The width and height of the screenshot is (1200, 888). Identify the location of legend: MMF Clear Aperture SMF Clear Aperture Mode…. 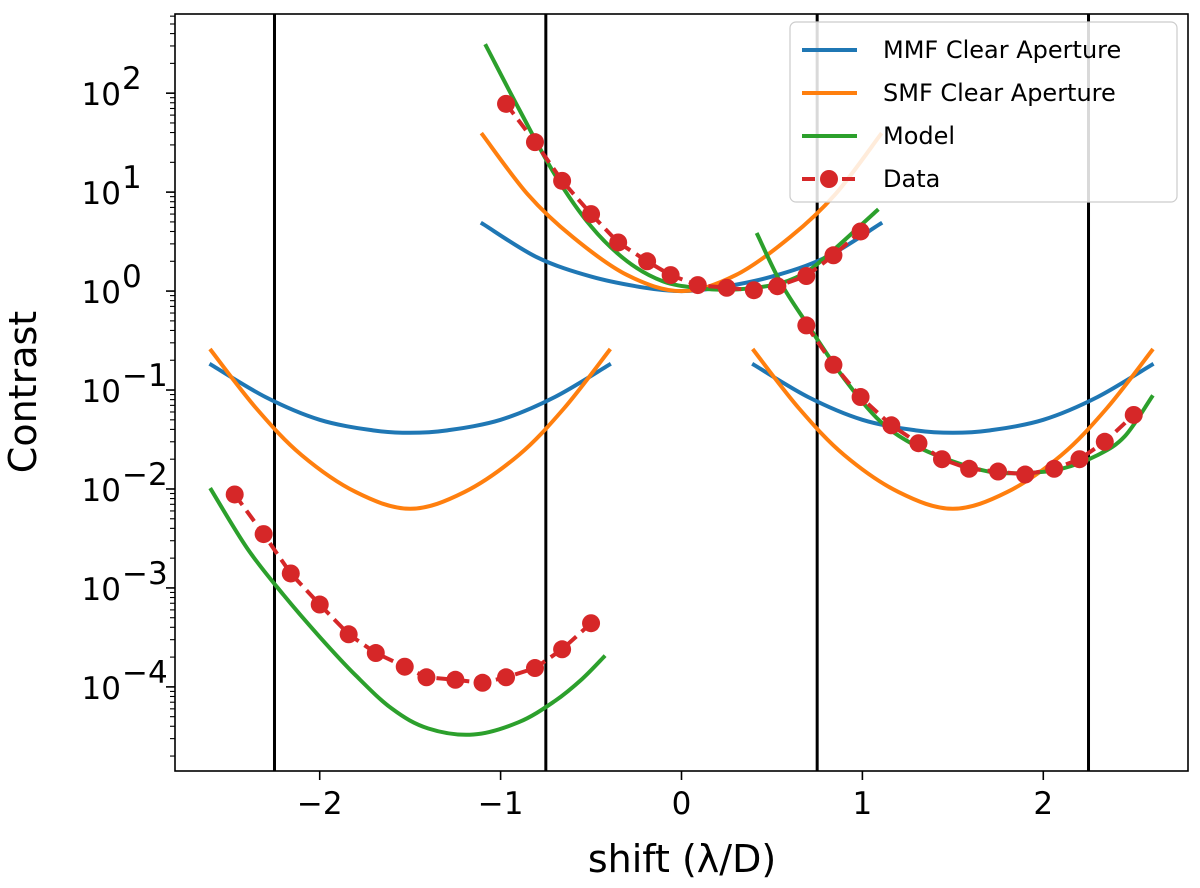
(983, 112).